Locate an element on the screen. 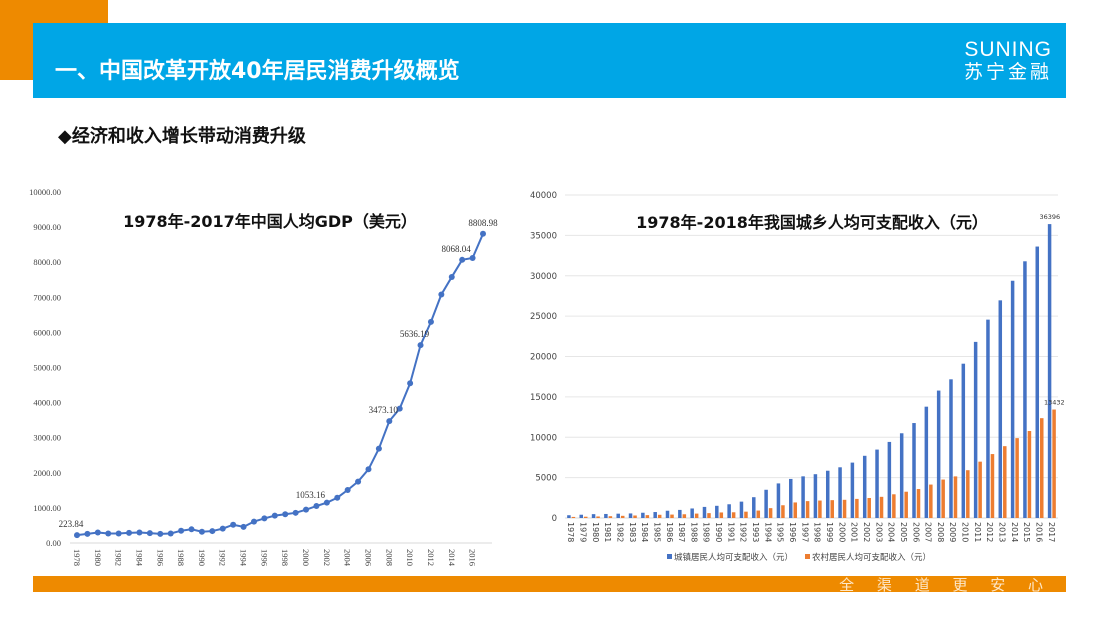 The width and height of the screenshot is (1103, 620). rural-bar-1982 is located at coordinates (622, 516).